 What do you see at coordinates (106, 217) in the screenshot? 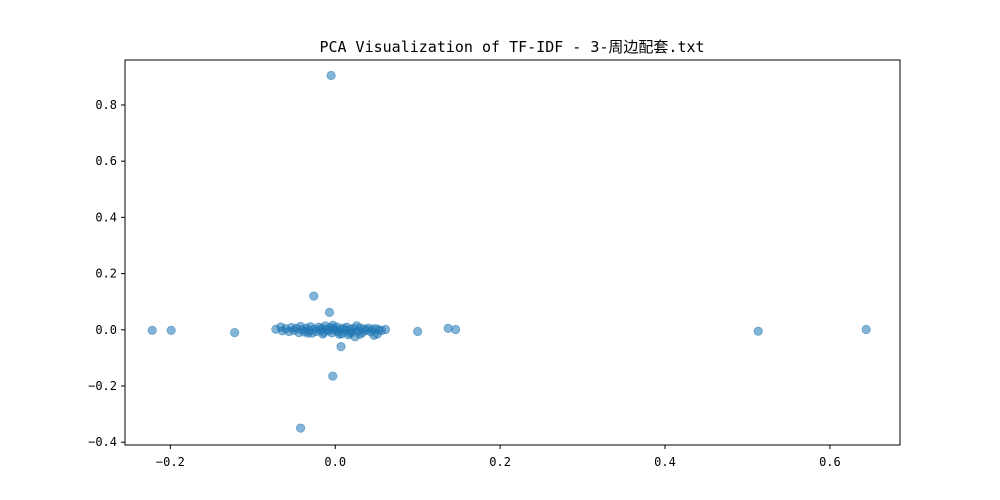
I see `y-tick-label: 0.4` at bounding box center [106, 217].